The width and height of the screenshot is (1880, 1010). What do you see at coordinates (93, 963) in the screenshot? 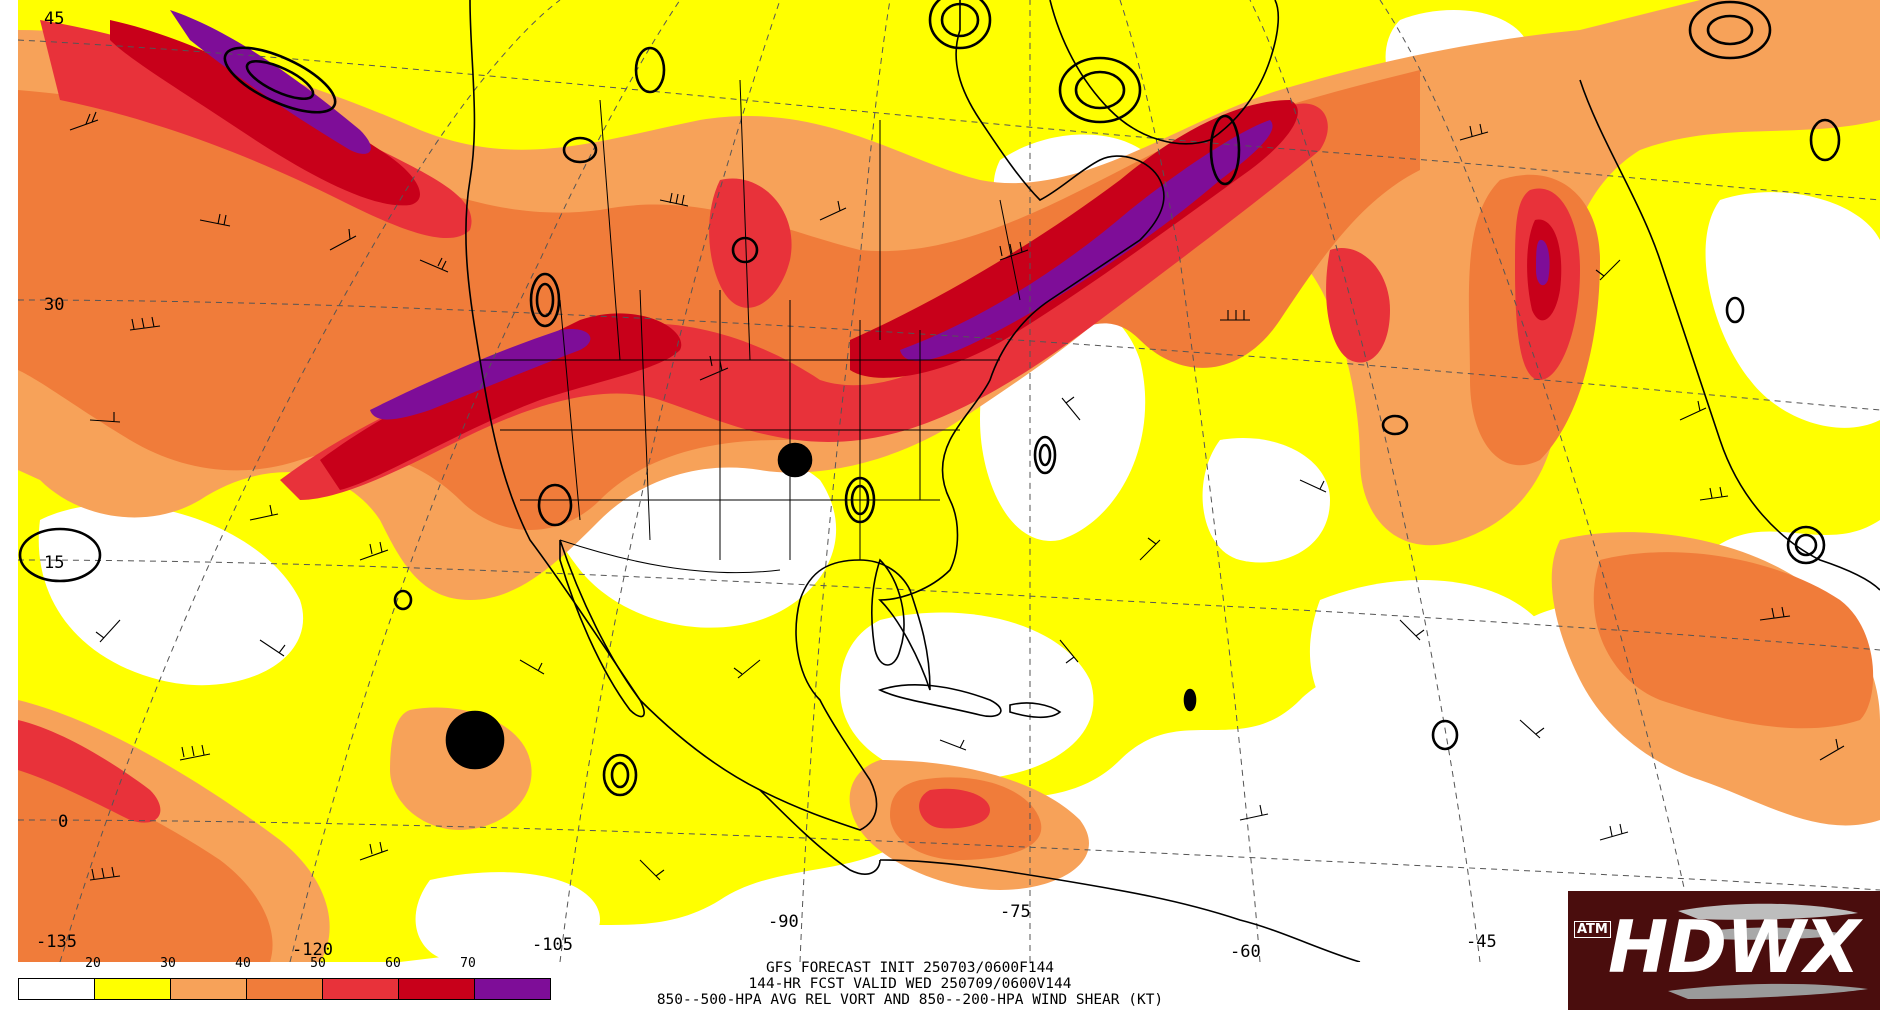
I see `legend-label-20: 20` at bounding box center [93, 963].